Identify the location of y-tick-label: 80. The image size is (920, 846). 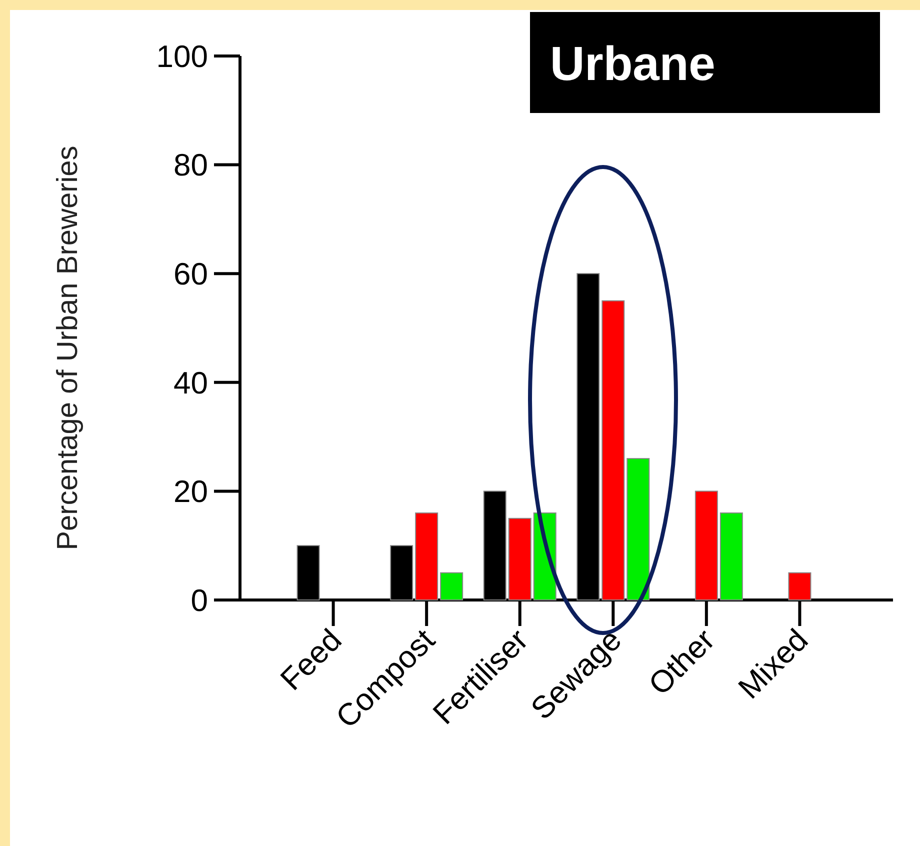
(191, 165).